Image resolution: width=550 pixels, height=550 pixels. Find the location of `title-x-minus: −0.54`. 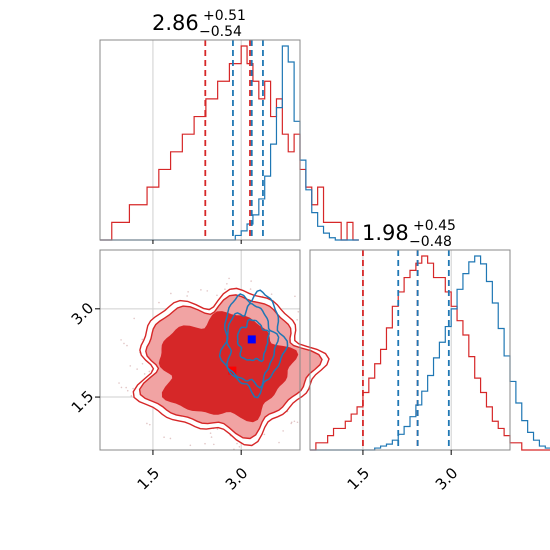

title-x-minus: −0.54 is located at coordinates (220, 32).